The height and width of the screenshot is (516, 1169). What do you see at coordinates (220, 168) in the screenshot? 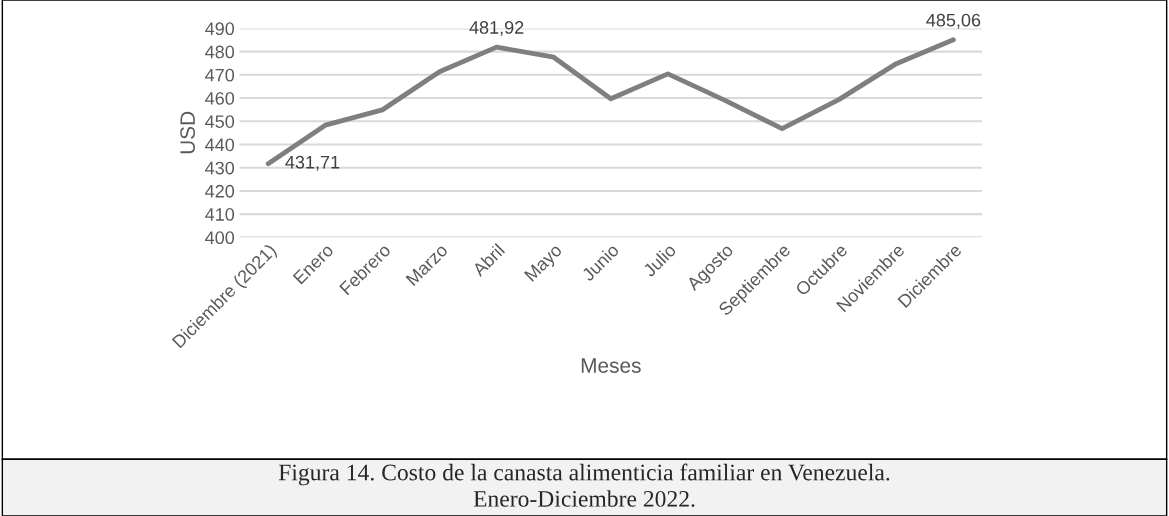
I see `y-tick-label: 430` at bounding box center [220, 168].